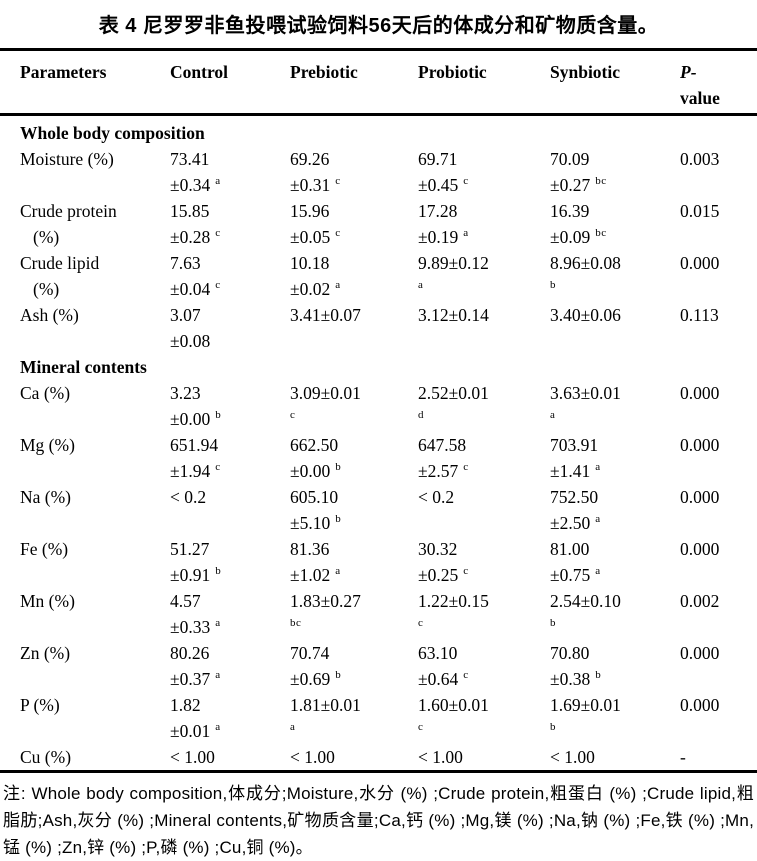 Image resolution: width=757 pixels, height=861 pixels. Describe the element at coordinates (699, 315) in the screenshot. I see `p-value-cell: 0.113` at that location.